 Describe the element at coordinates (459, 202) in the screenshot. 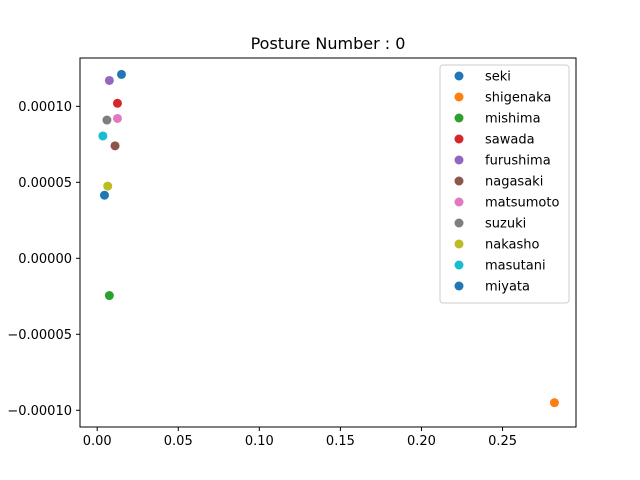

I see `legend-marker-matsumoto` at that location.